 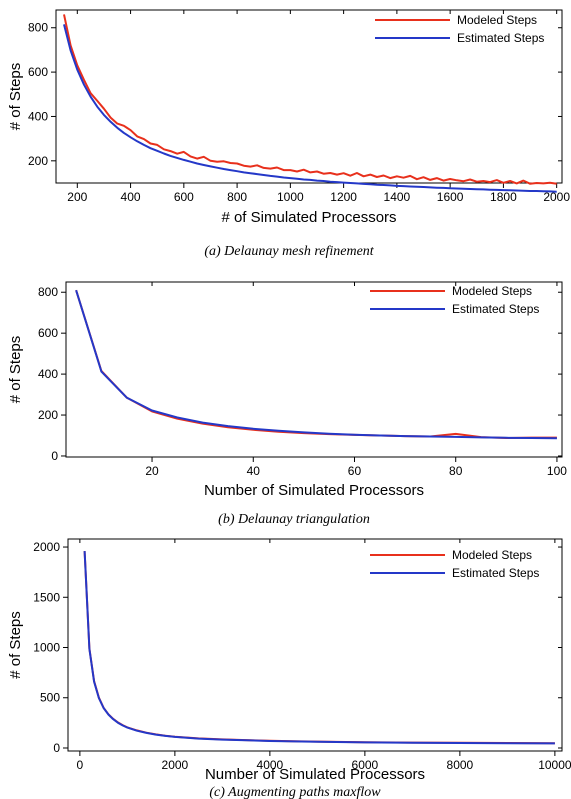 I want to click on x-tick-label: 1400, so click(x=397, y=197).